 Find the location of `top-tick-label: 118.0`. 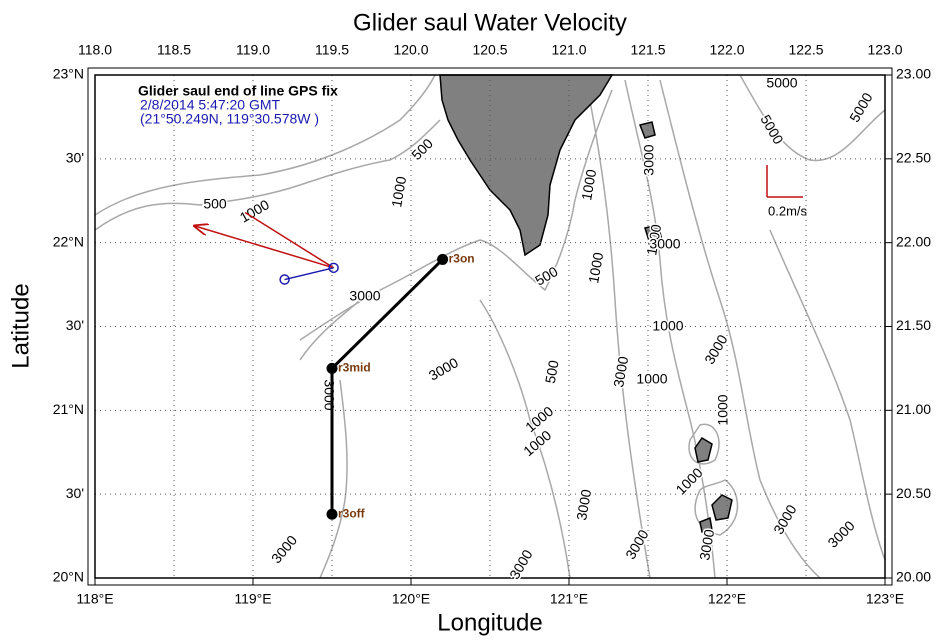

top-tick-label: 118.0 is located at coordinates (95, 50).